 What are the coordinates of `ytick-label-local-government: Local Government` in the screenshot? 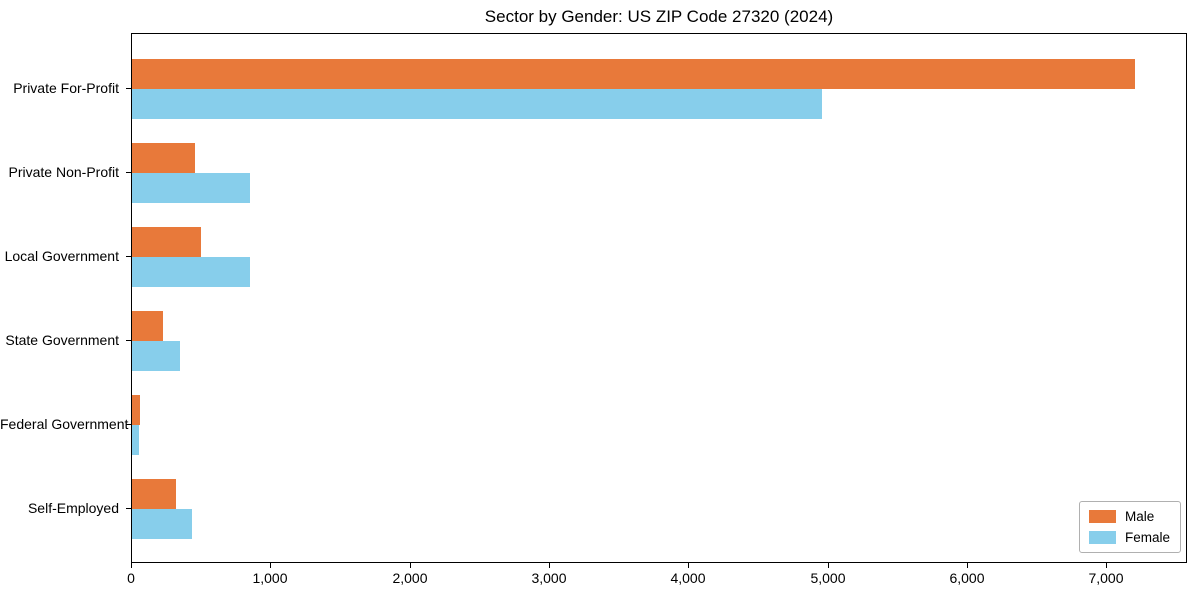 It's located at (61, 256).